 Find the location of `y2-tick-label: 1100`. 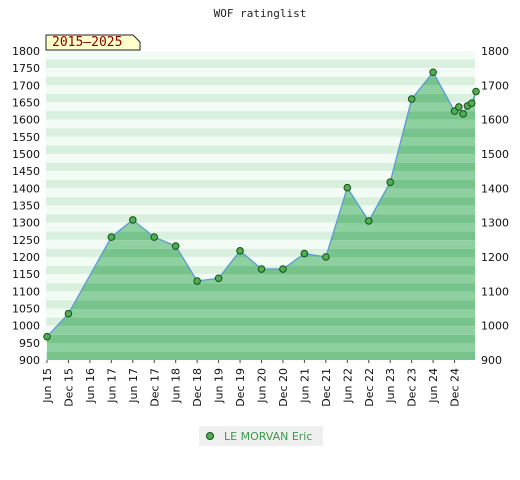

y2-tick-label: 1100 is located at coordinates (495, 291).